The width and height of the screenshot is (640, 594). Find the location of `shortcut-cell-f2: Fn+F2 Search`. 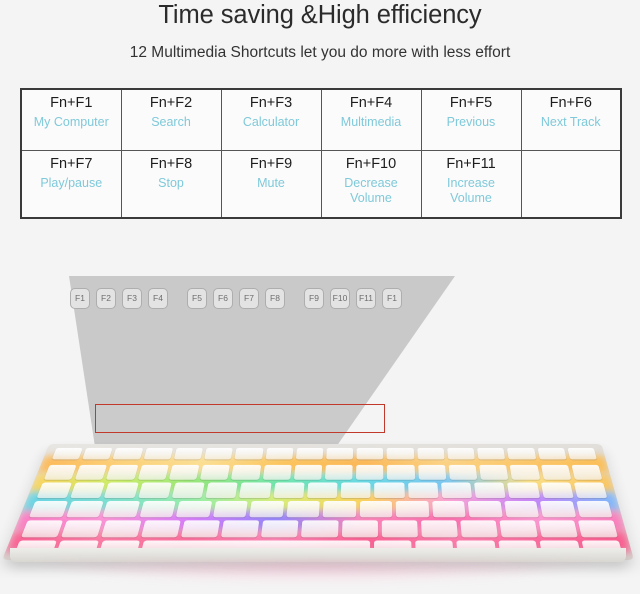

shortcut-cell-f2: Fn+F2 Search is located at coordinates (171, 119).